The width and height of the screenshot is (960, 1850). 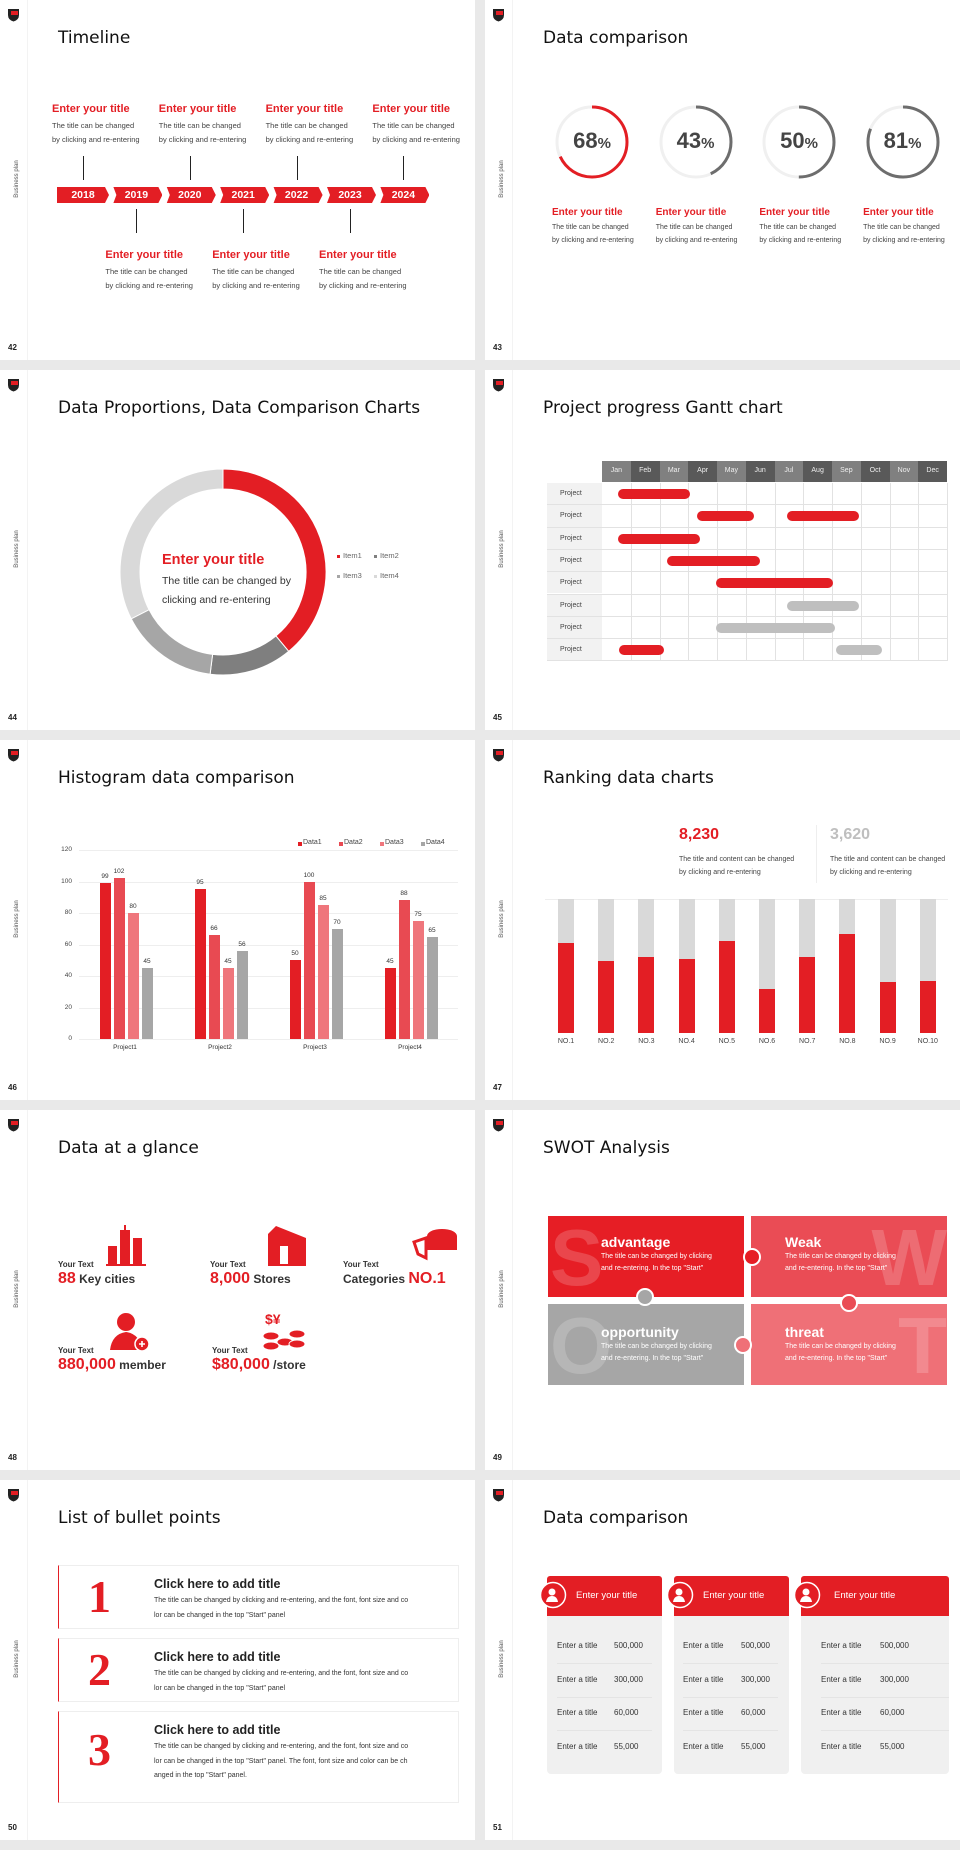 What do you see at coordinates (919, 572) in the screenshot?
I see `grid-line-v` at bounding box center [919, 572].